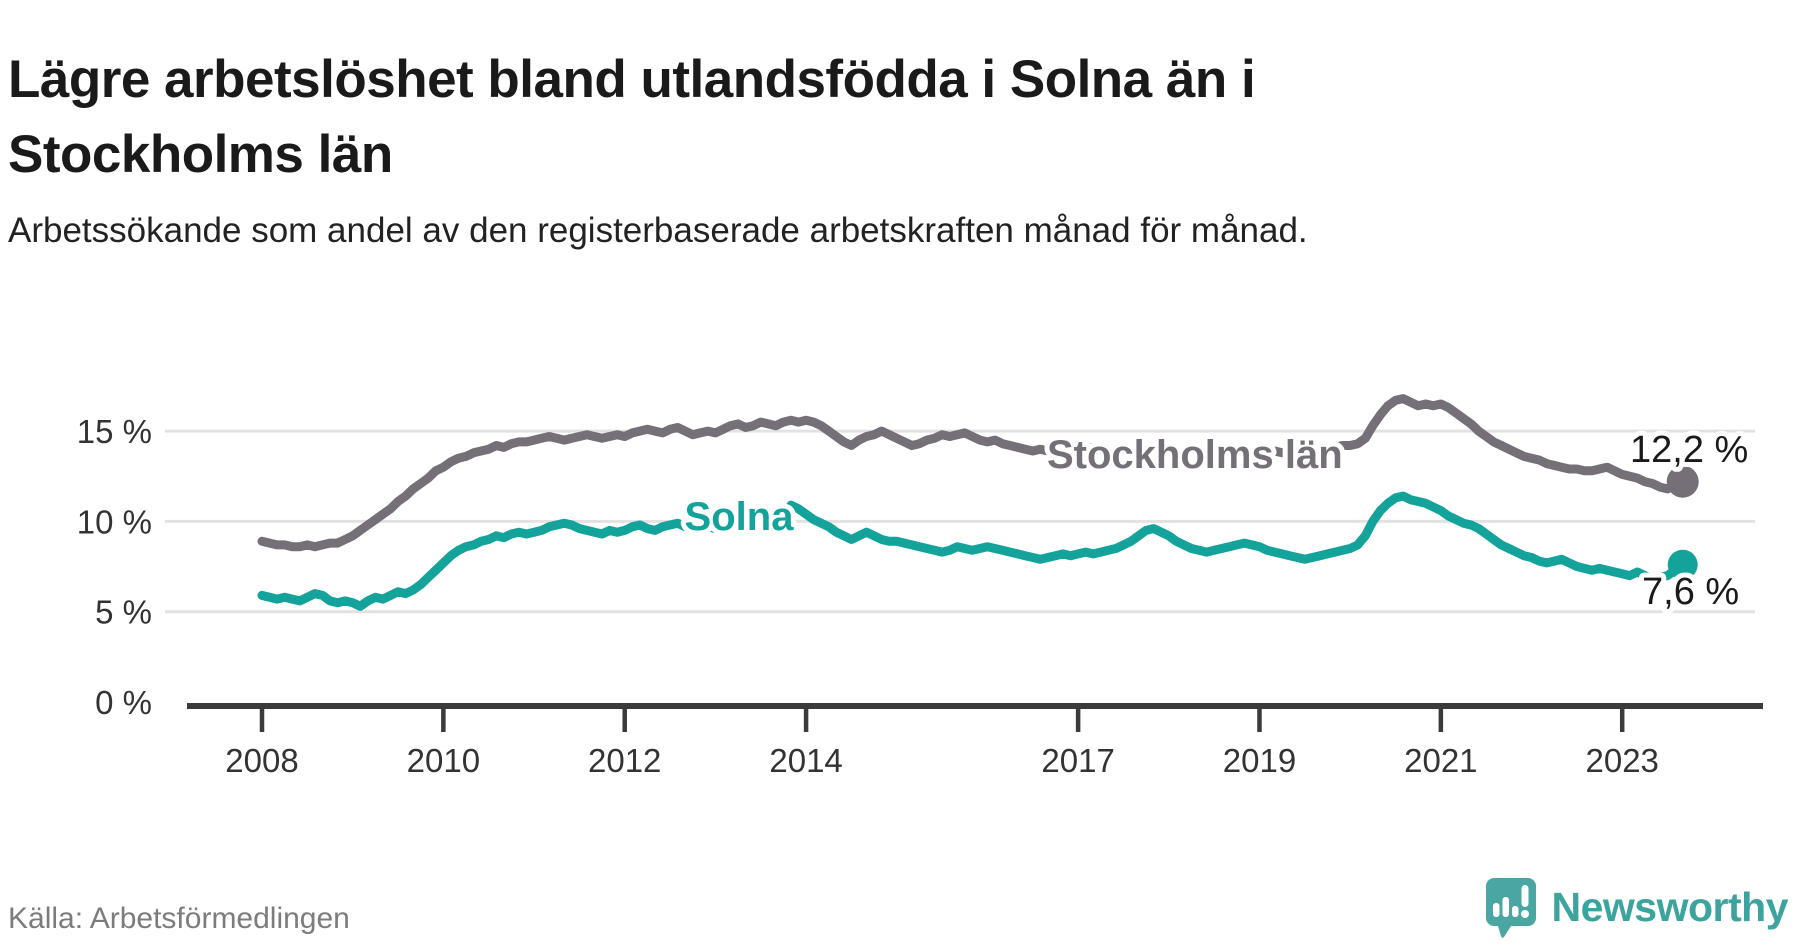 The width and height of the screenshot is (1800, 948). What do you see at coordinates (942, 760) in the screenshot?
I see `x-axis-labels: 2008 2010 2012 2014 2017 2019 2021 2023` at bounding box center [942, 760].